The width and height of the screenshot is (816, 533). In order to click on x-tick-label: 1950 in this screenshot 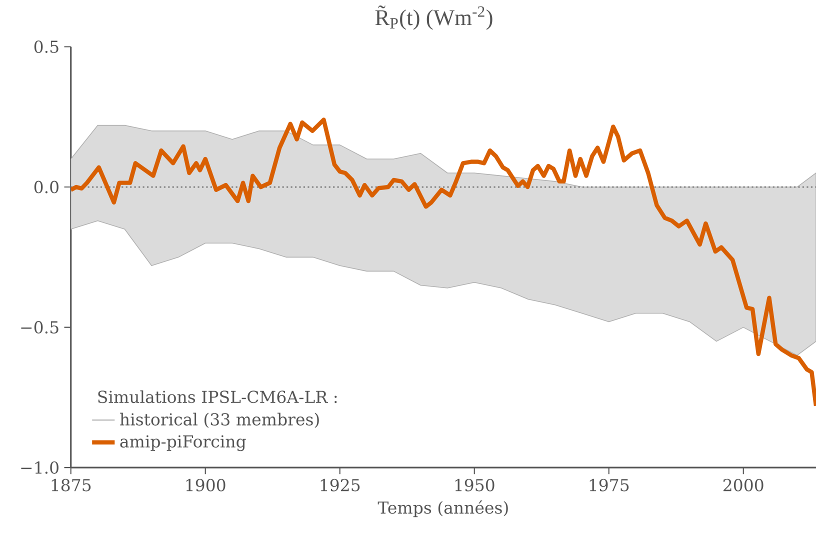, I will do `click(474, 485)`.